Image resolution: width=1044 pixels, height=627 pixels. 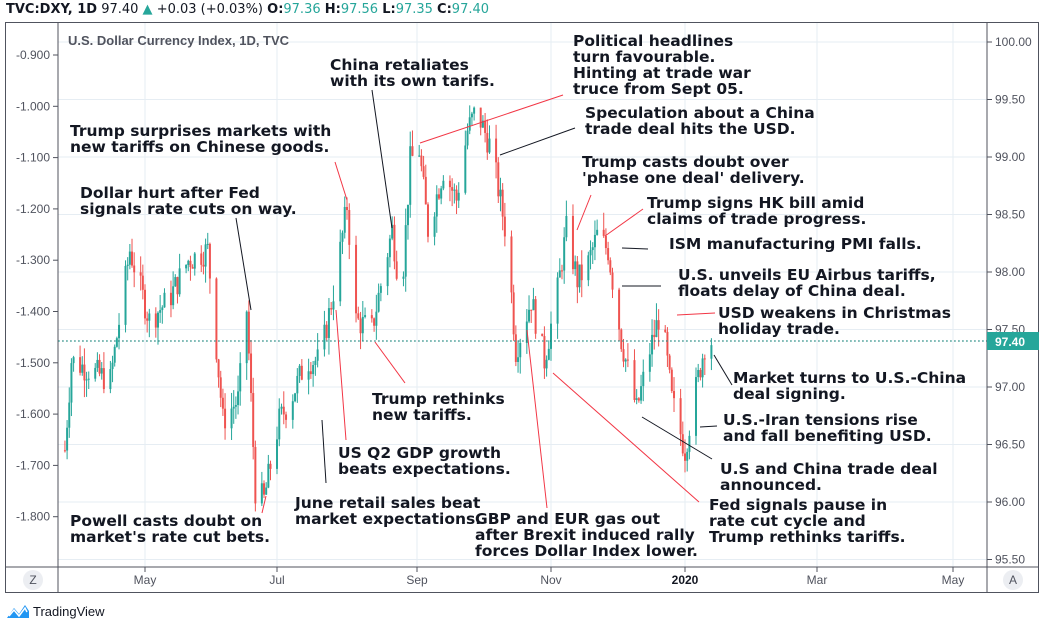 I want to click on low-value: 97.35, so click(x=414, y=9).